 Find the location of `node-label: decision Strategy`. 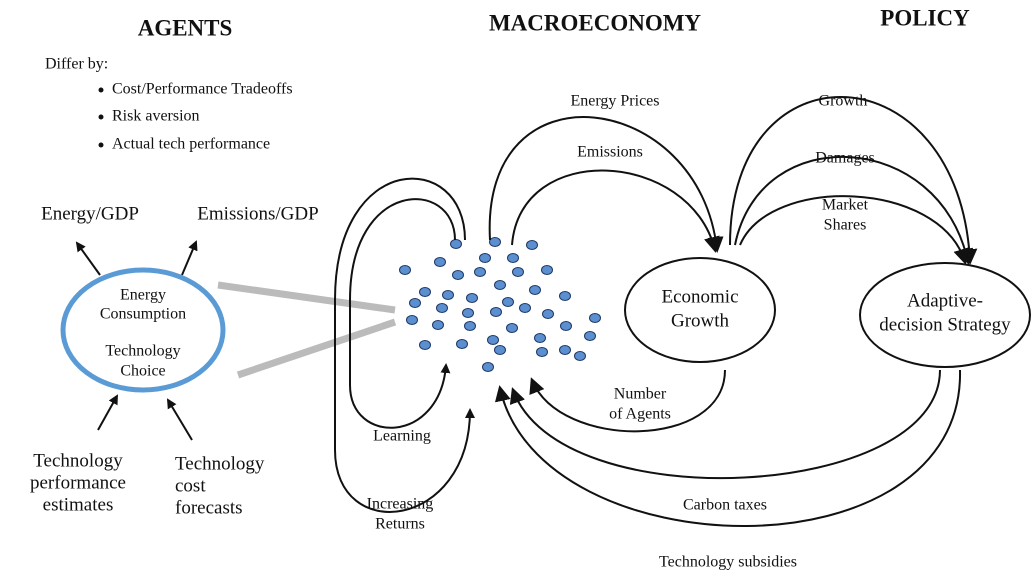

node-label: decision Strategy is located at coordinates (945, 324).